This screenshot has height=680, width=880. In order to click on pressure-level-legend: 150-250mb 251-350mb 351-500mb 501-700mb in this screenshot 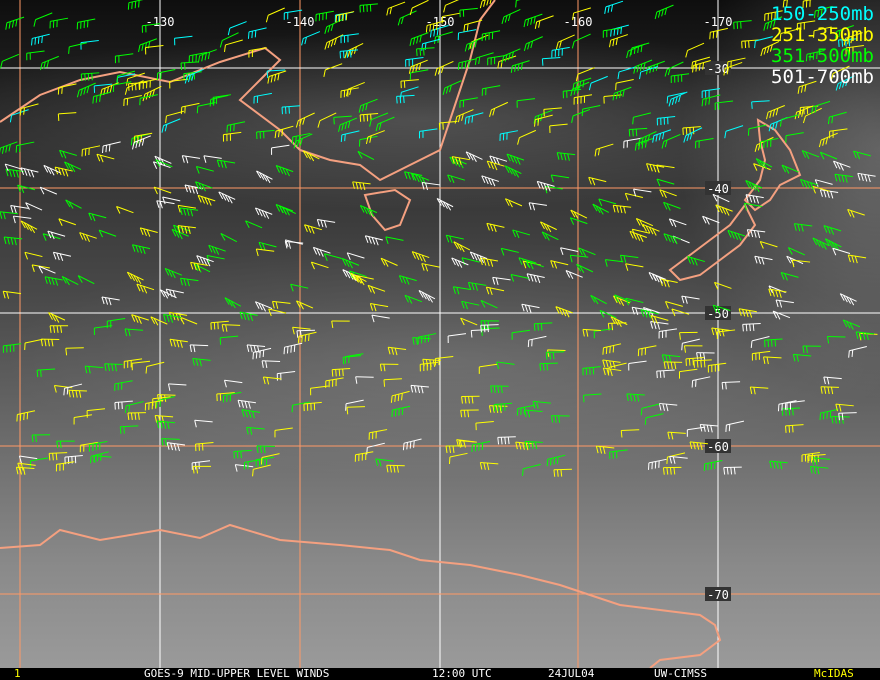, I will do `click(822, 46)`.